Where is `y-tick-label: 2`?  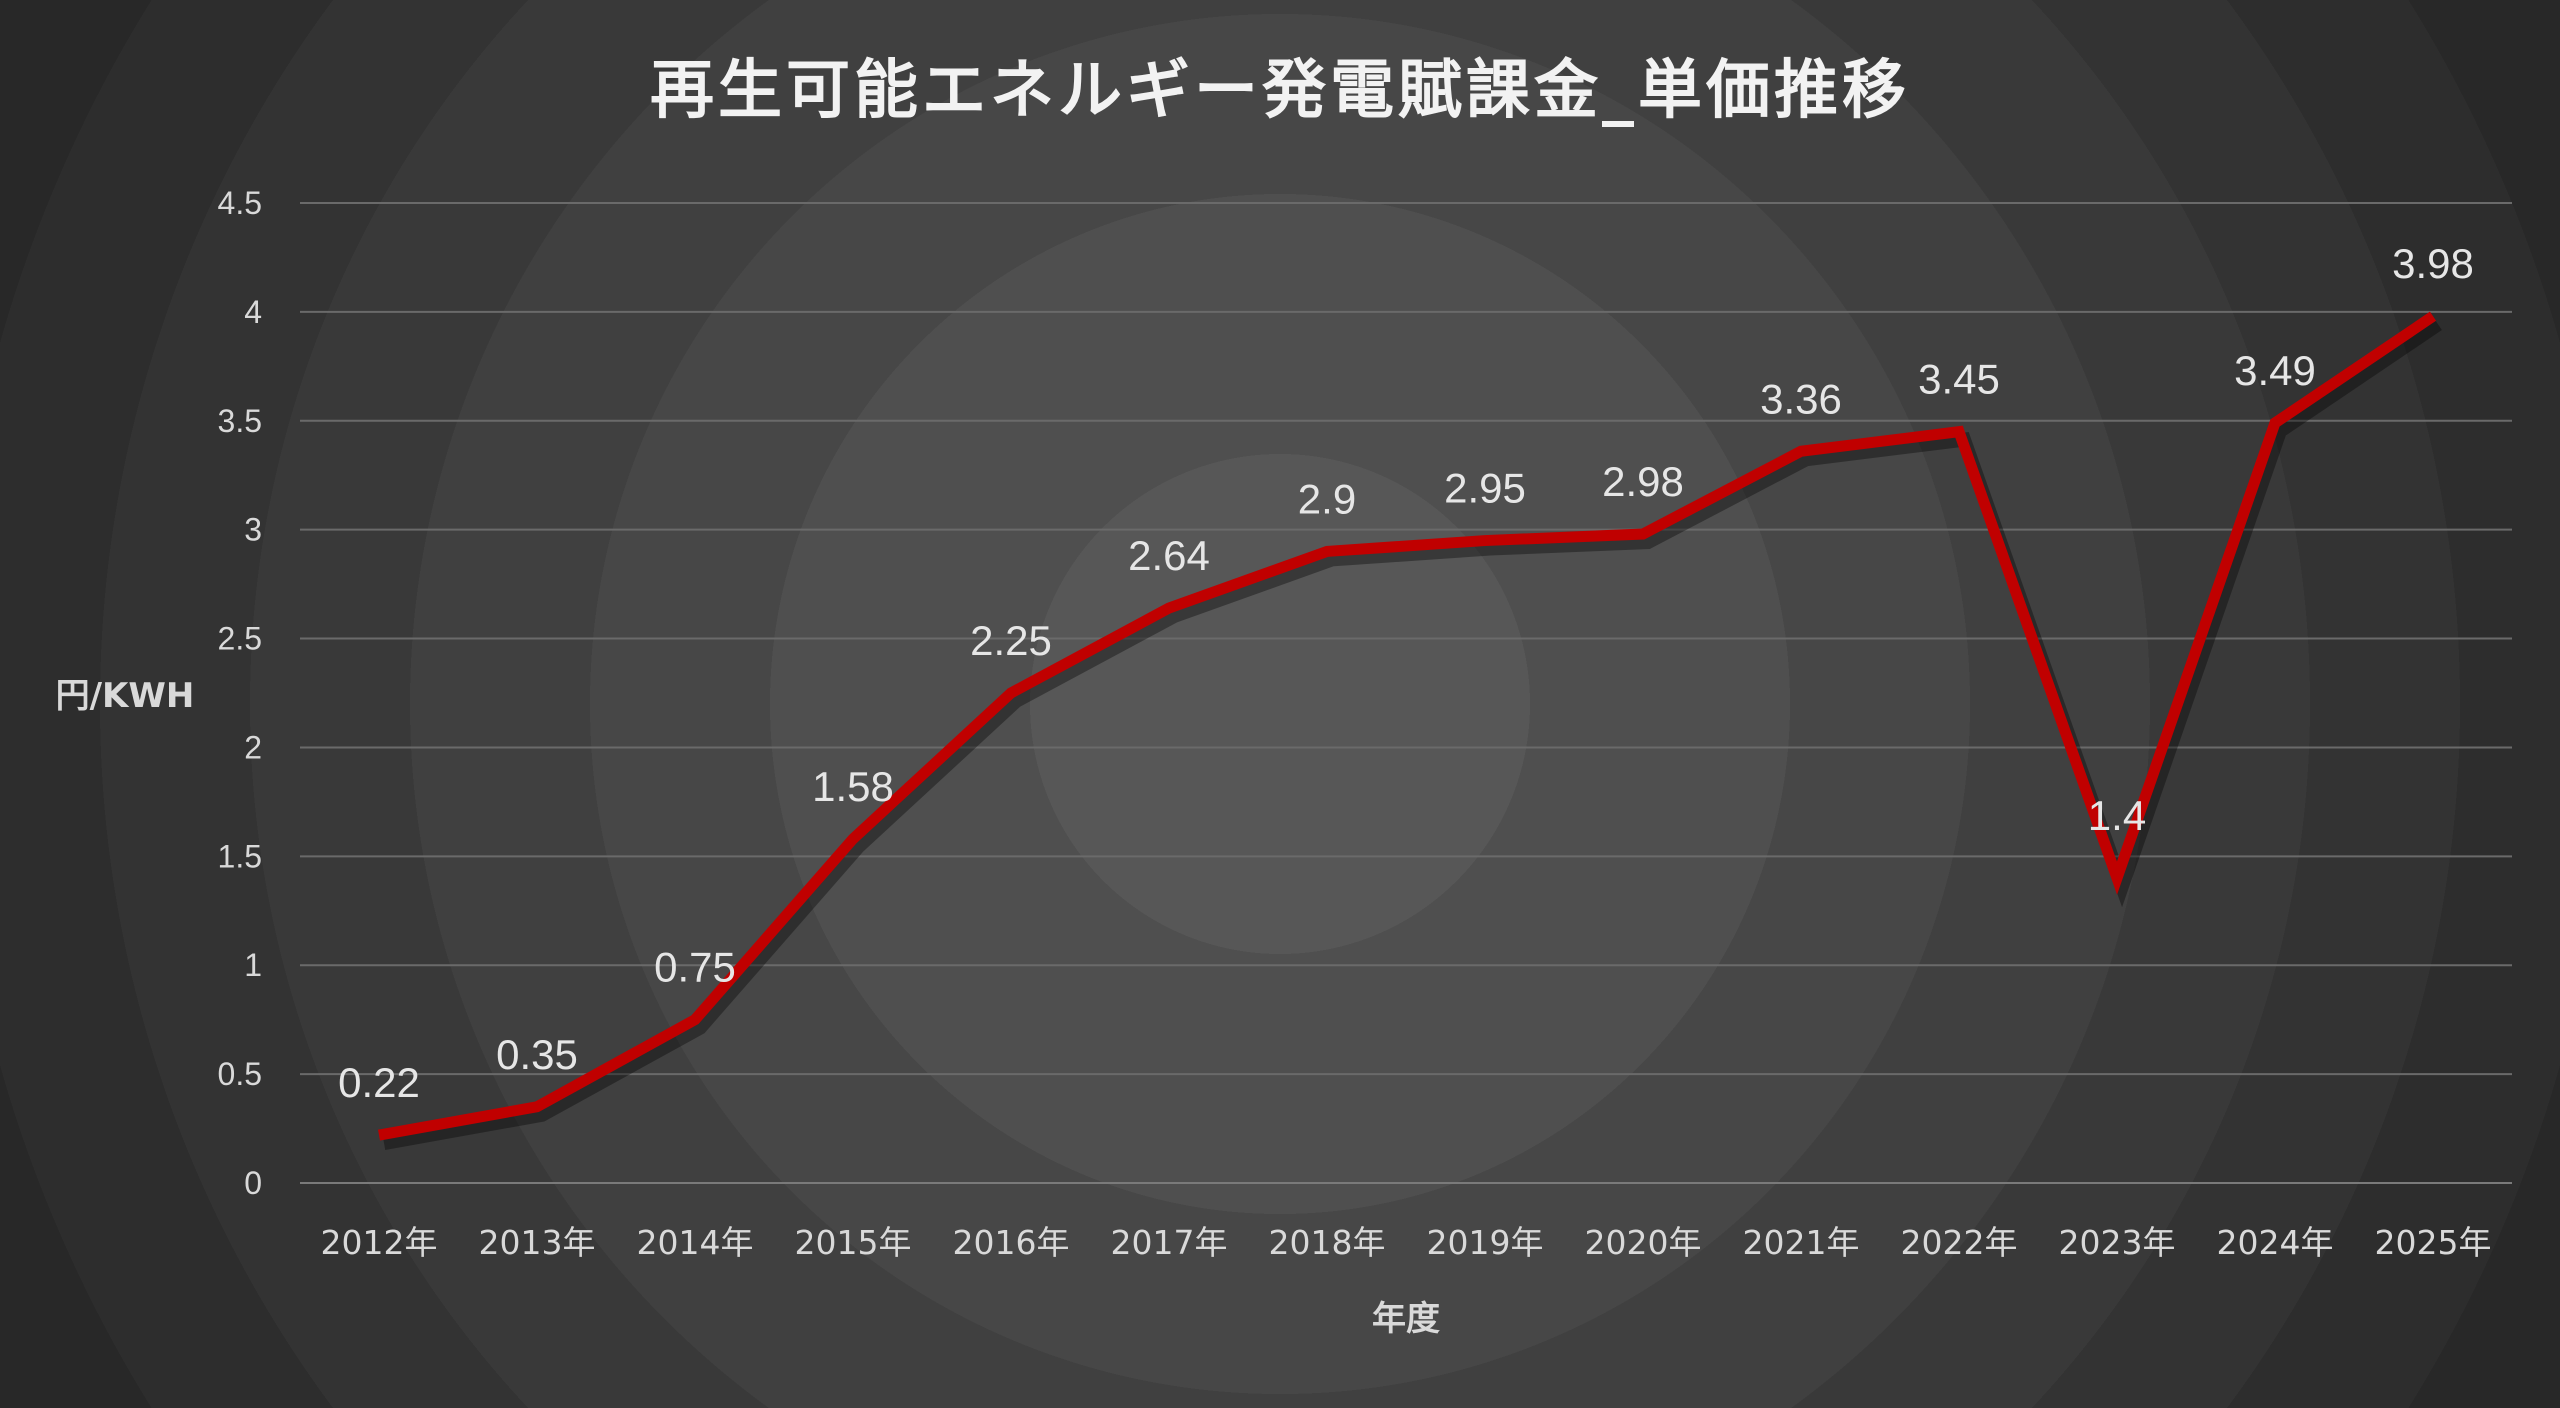
y-tick-label: 2 is located at coordinates (253, 747).